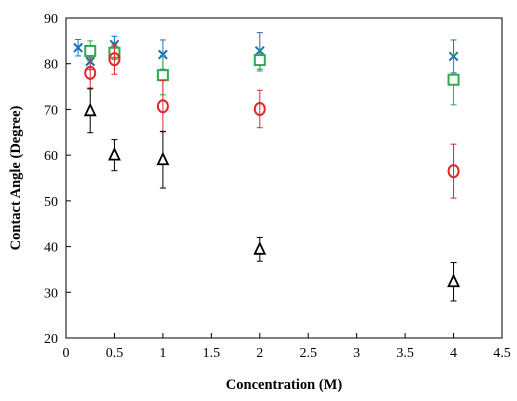 The image size is (517, 401). I want to click on y-axis-tick-labels: 20 30 40 50 60 70 80 90, so click(51, 179).